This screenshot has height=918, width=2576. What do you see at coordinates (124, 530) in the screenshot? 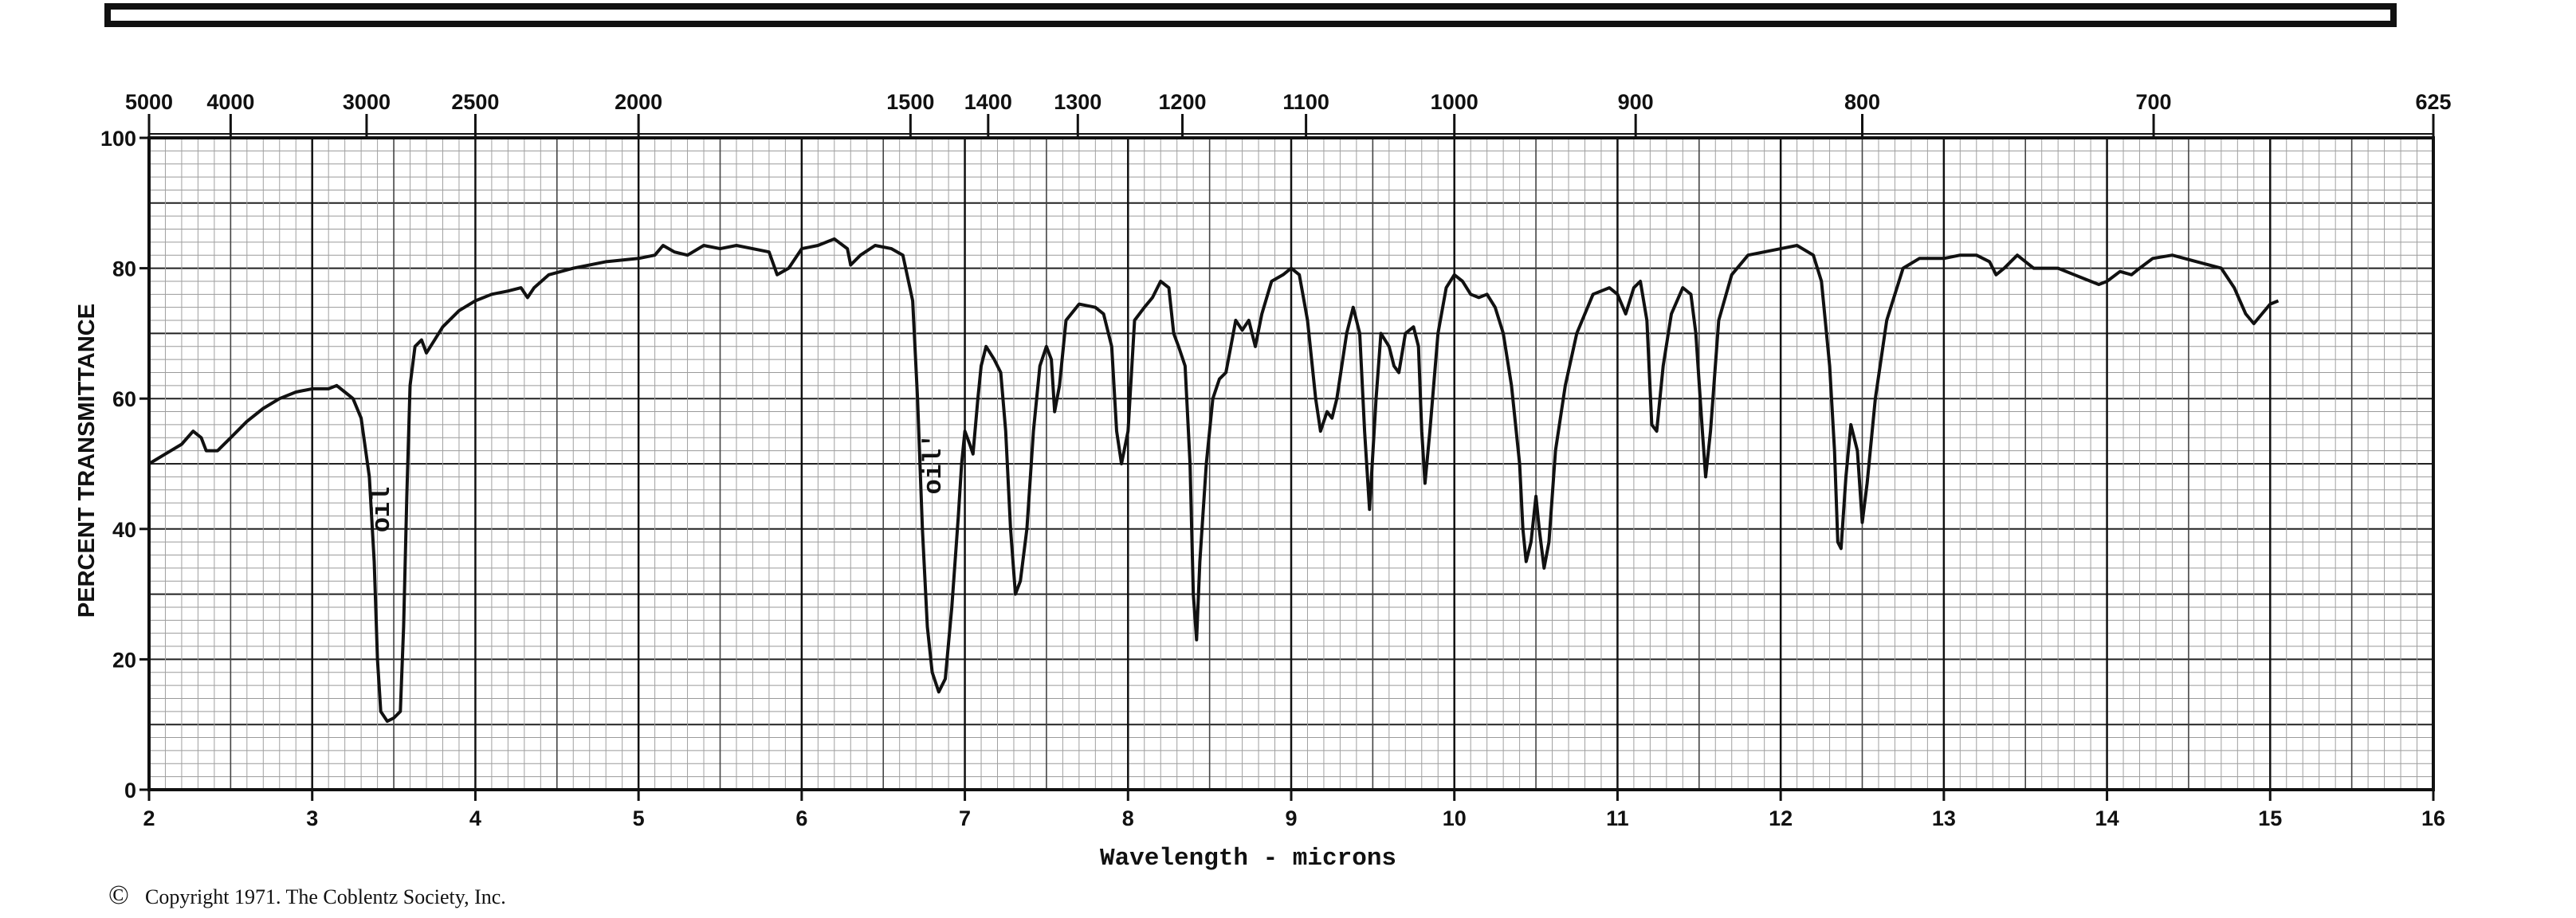
I see `y-tick-label: 40` at bounding box center [124, 530].